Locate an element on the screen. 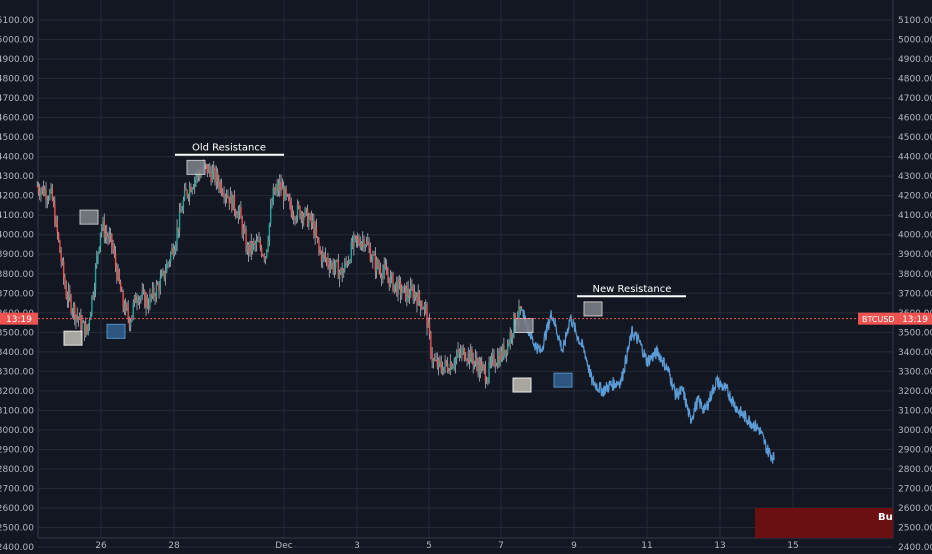 The height and width of the screenshot is (554, 932). y-tick-label-right: 4100.00 is located at coordinates (915, 216).